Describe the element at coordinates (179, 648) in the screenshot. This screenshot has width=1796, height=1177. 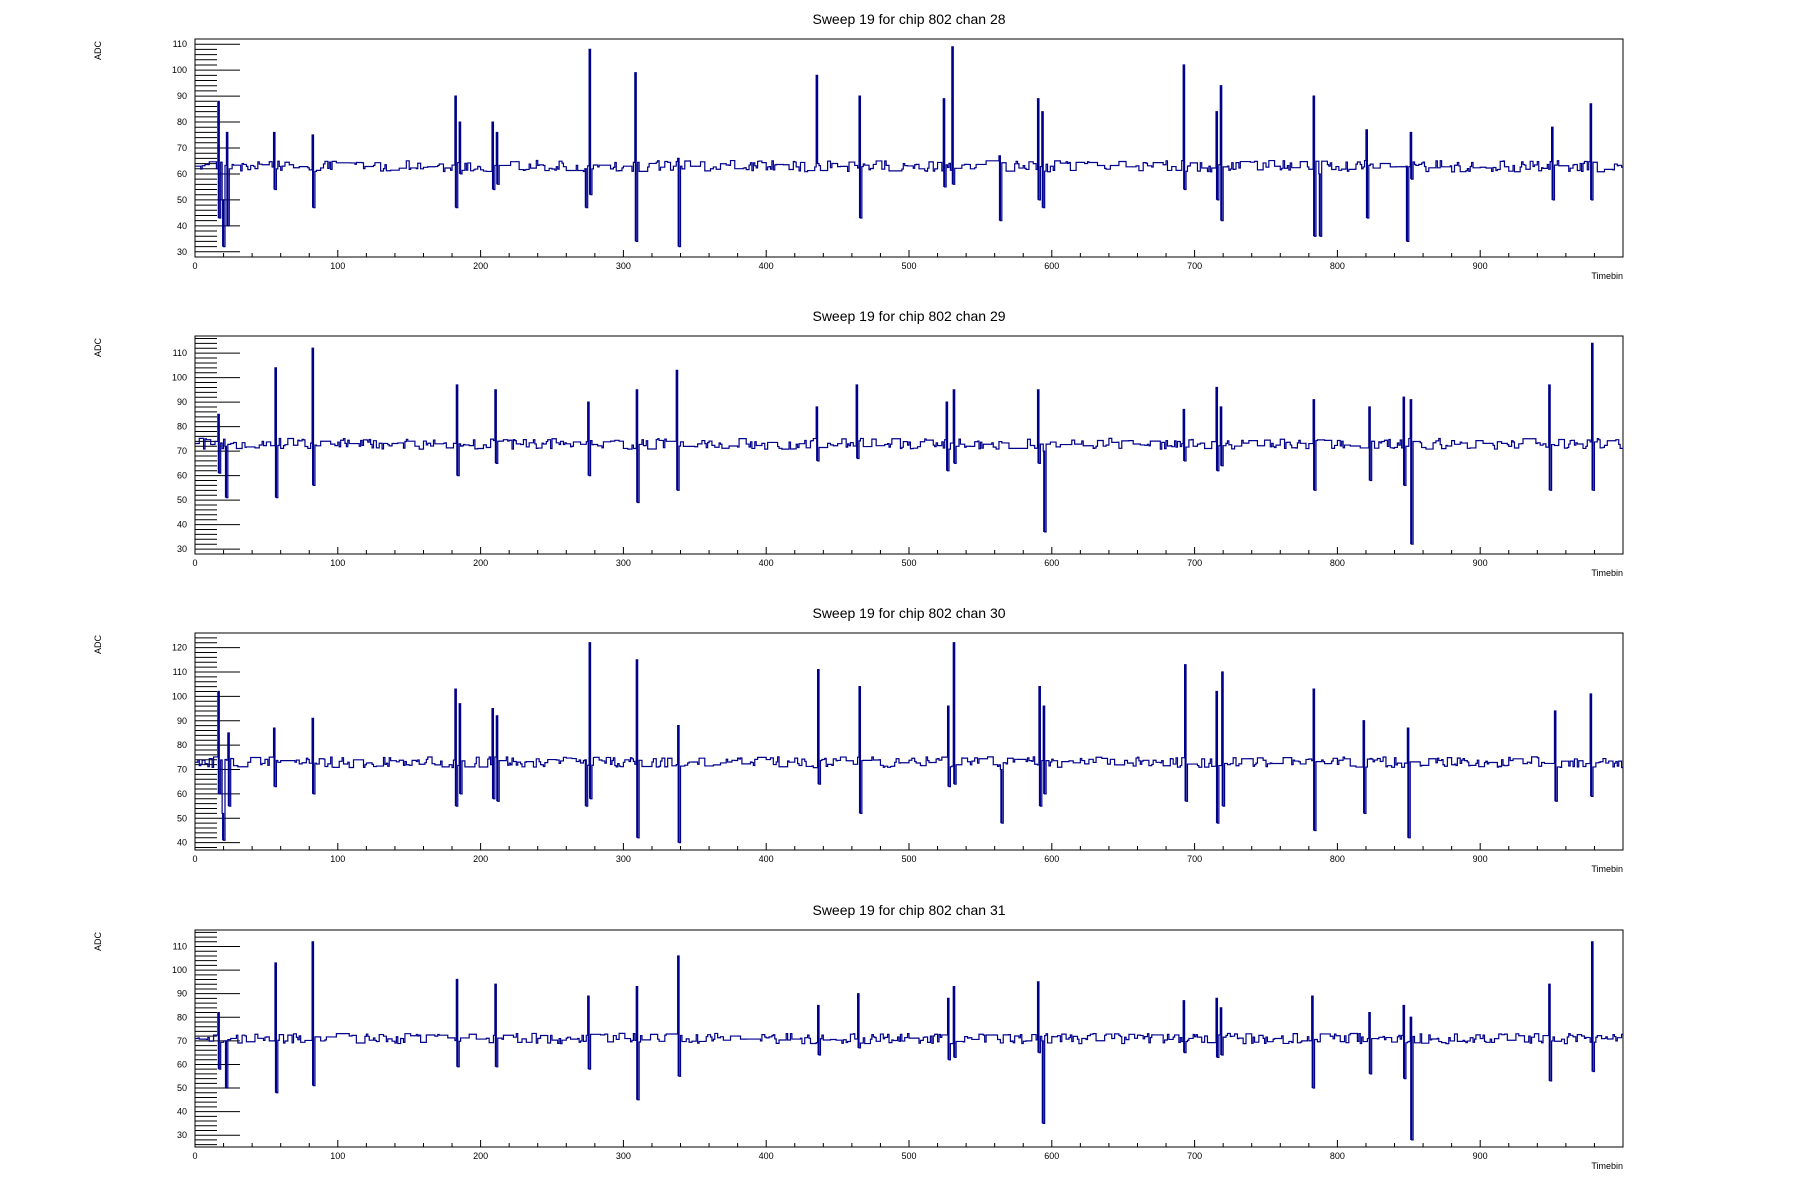
I see `y-tick-label: 120` at that location.